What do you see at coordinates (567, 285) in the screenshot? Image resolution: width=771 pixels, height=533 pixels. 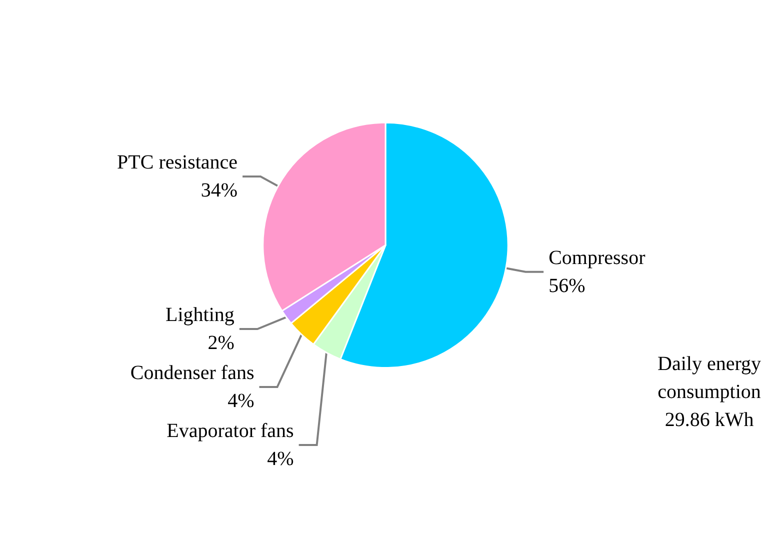 I see `data-label: 56%` at bounding box center [567, 285].